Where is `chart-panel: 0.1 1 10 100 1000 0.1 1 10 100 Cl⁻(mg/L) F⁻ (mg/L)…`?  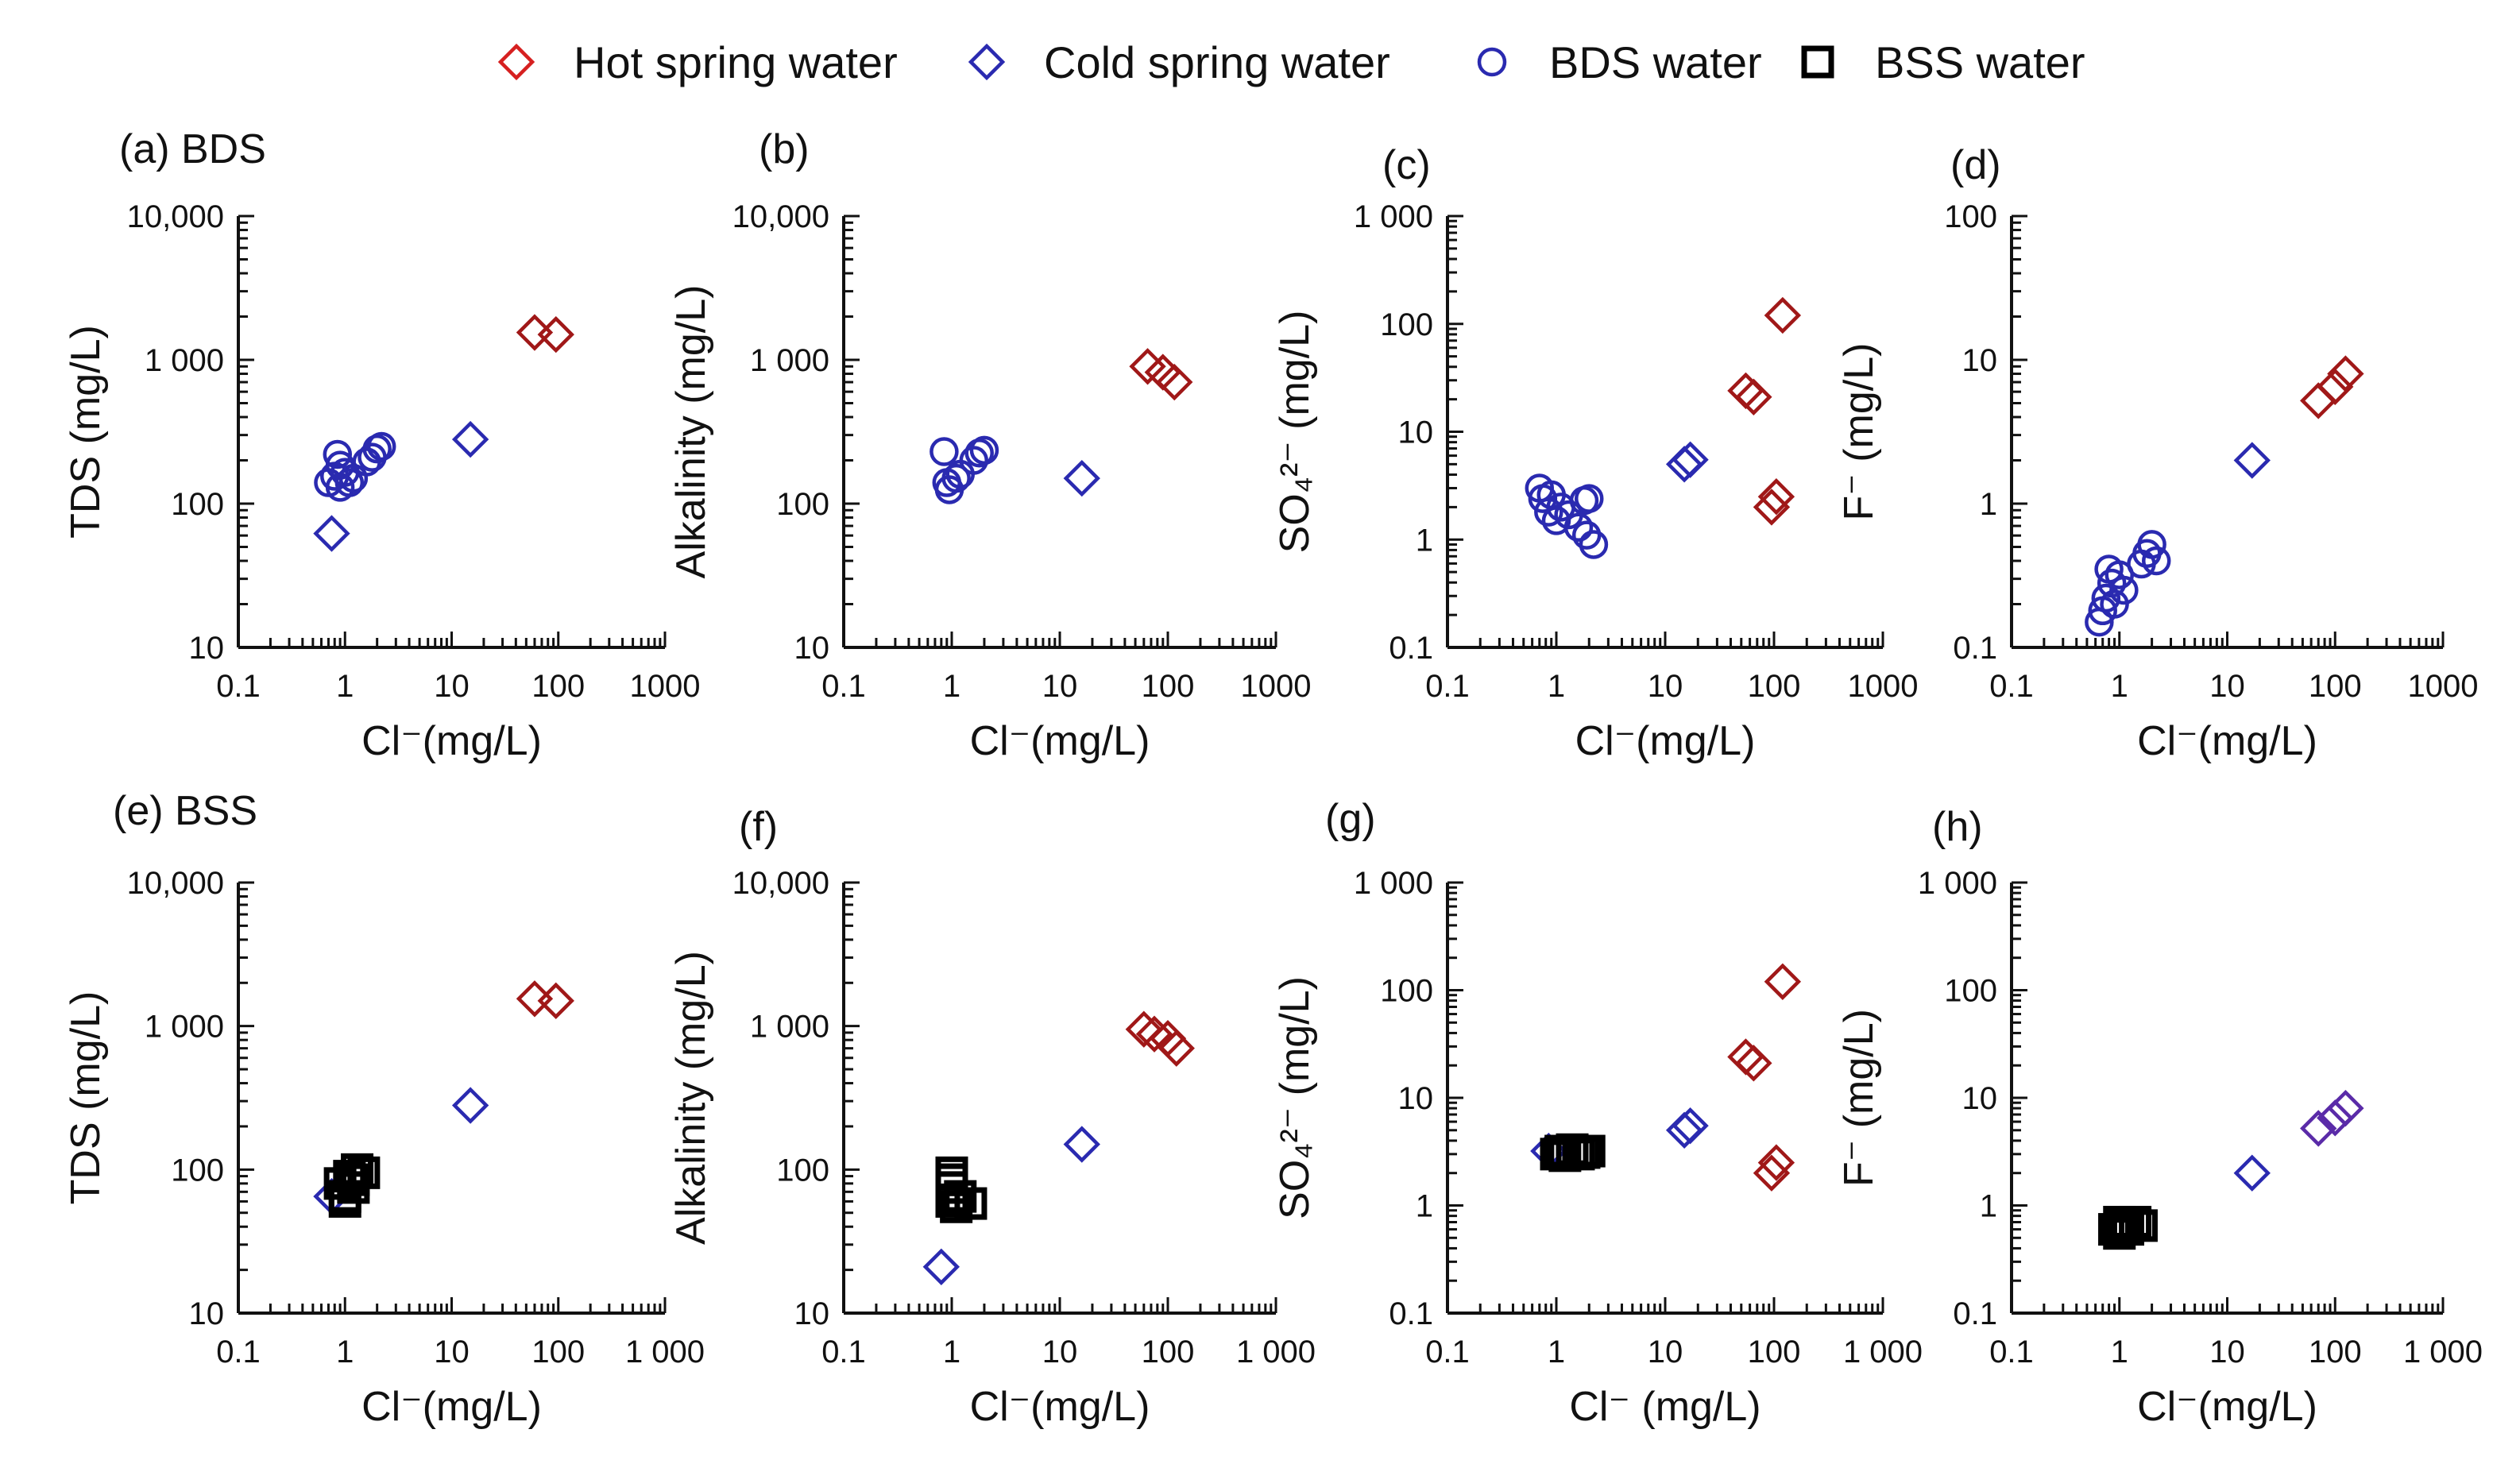
chart-panel: 0.1 1 10 100 1000 0.1 1 10 100 Cl⁻(mg/L) F⁻ (mg/L)… is located at coordinates (2157, 453).